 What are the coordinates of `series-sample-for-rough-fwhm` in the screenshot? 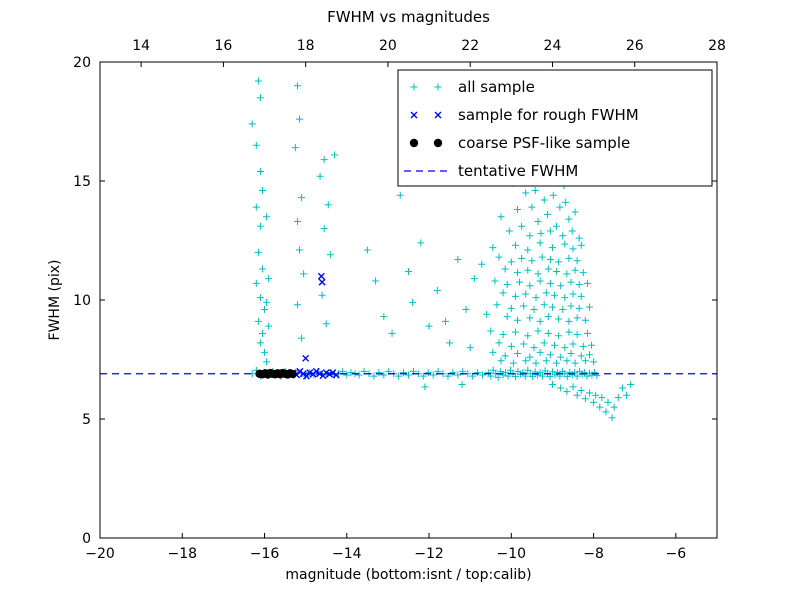 It's located at (314, 326).